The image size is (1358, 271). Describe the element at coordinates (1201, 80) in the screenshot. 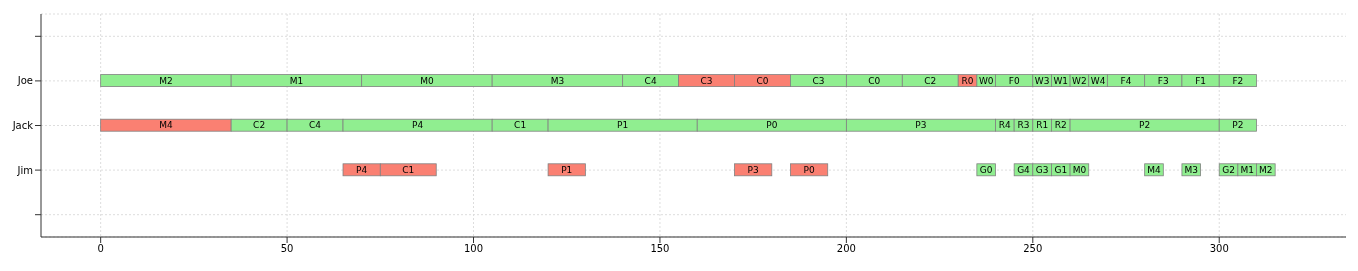

I see `data-label: F1` at that location.